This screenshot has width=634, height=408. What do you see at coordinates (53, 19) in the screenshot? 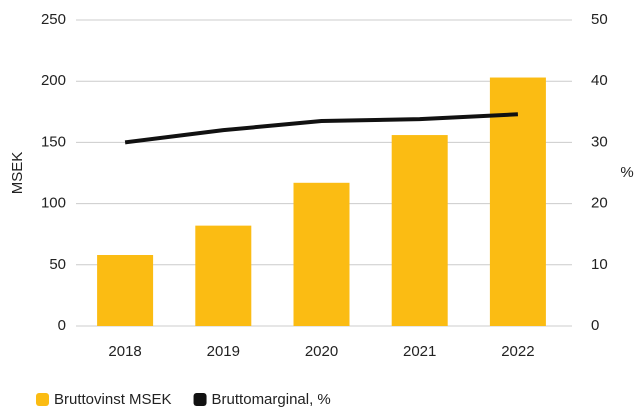
I see `y-tick-label: 250` at bounding box center [53, 19].